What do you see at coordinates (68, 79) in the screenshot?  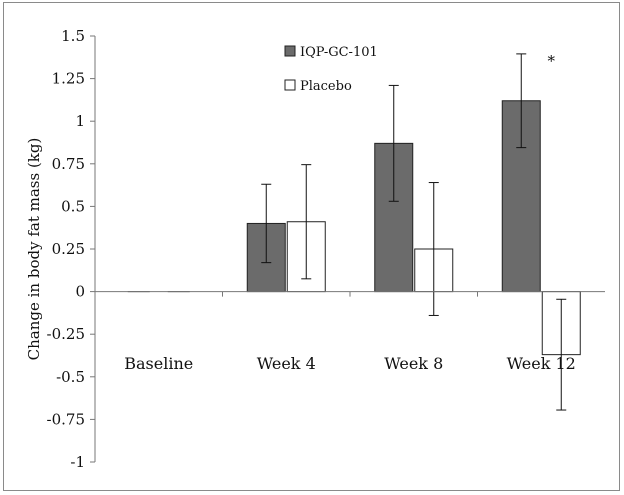 I see `y-tick-label: 1.25` at bounding box center [68, 79].